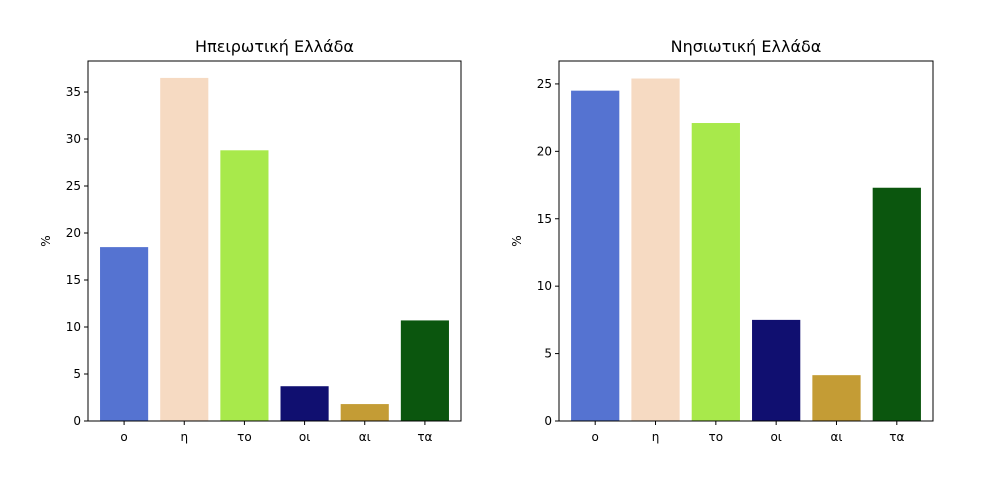 Image resolution: width=1000 pixels, height=500 pixels. Describe the element at coordinates (73, 92) in the screenshot. I see `y-tick-label: 35` at that location.